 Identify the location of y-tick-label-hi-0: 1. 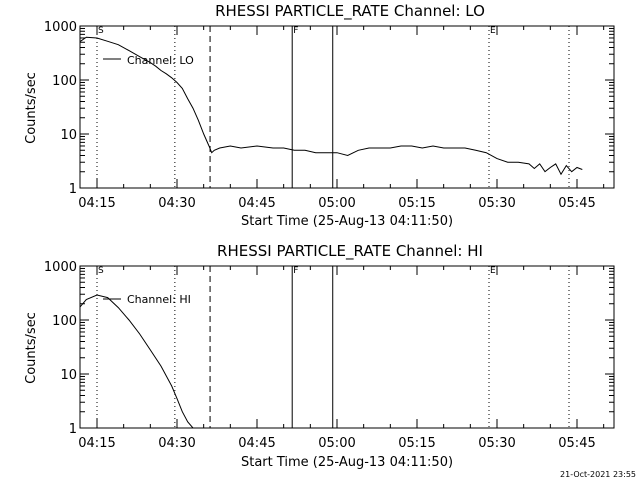
(73, 429).